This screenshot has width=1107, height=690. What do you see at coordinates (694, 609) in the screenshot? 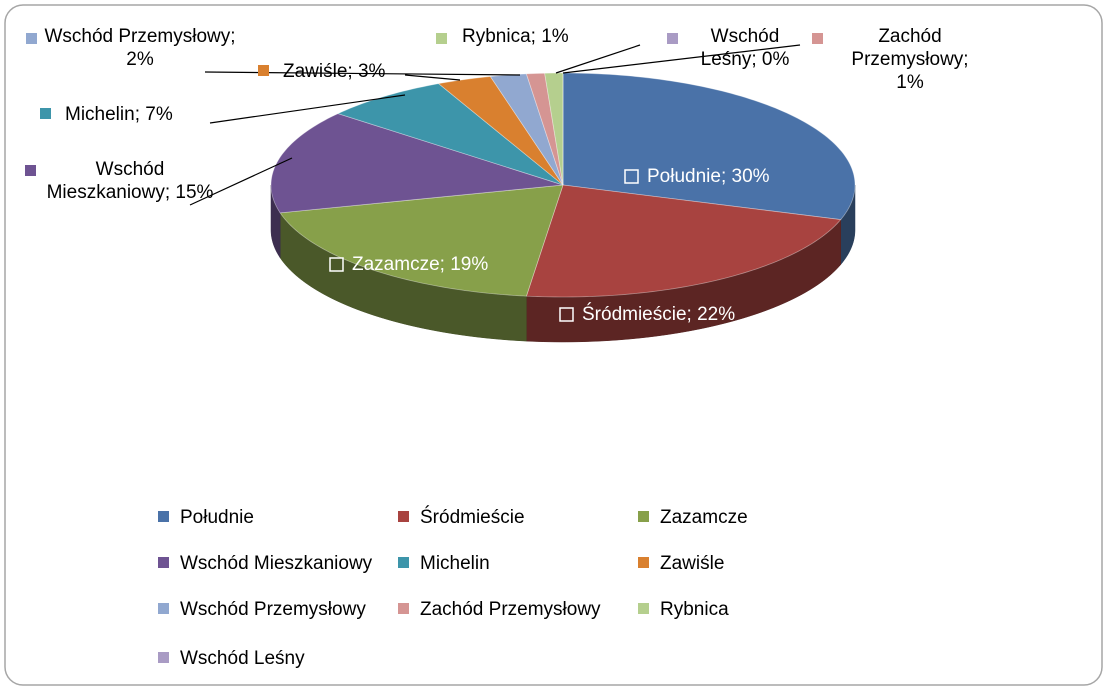
I see `legend-label: Rybnica` at bounding box center [694, 609].